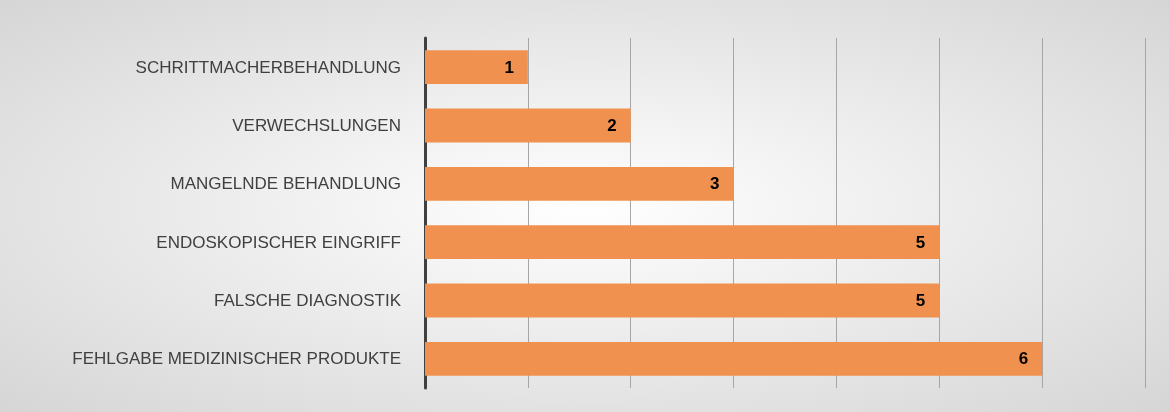 The image size is (1169, 412). I want to click on data-label: 3, so click(715, 184).